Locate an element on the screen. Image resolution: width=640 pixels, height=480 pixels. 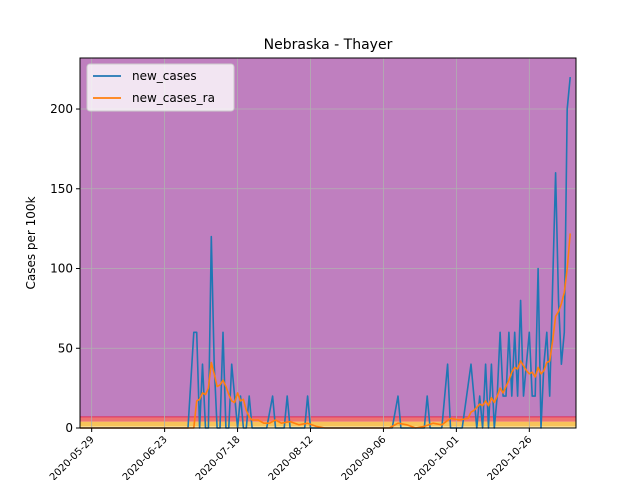
y-axis-label: Cases per 100k is located at coordinates (31, 242).